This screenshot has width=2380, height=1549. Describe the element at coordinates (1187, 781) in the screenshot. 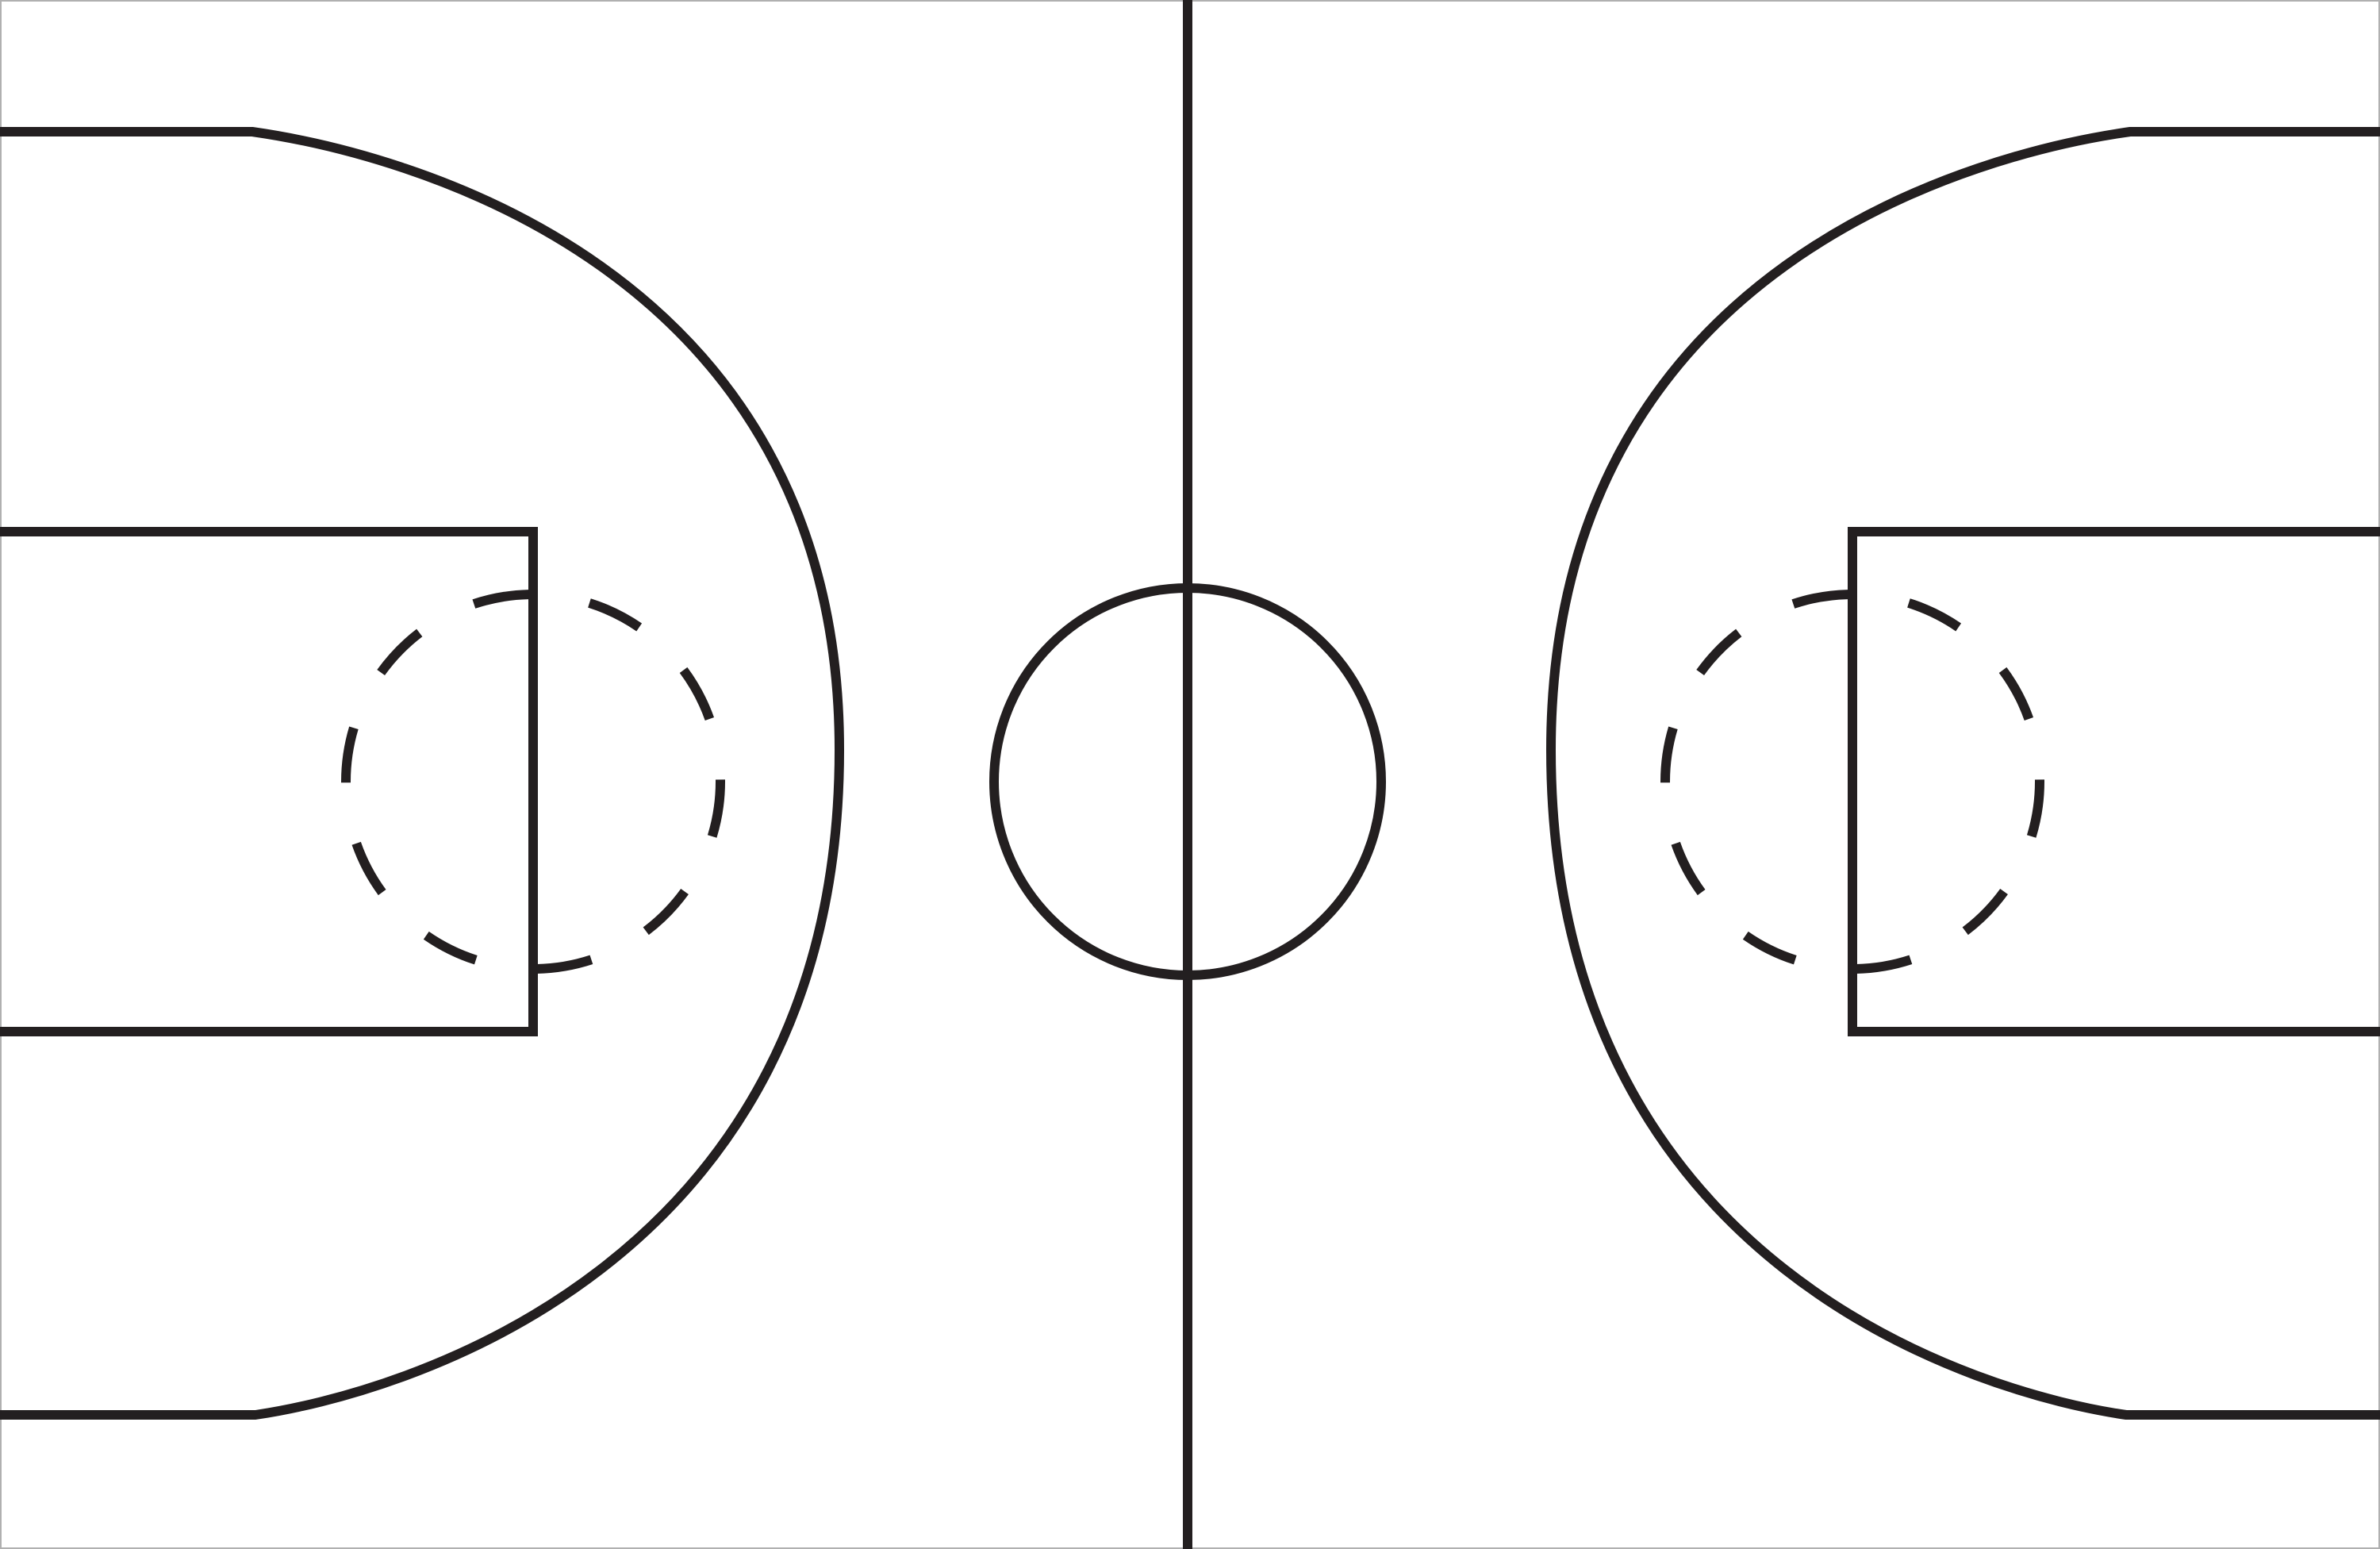

I see `center-circle` at that location.